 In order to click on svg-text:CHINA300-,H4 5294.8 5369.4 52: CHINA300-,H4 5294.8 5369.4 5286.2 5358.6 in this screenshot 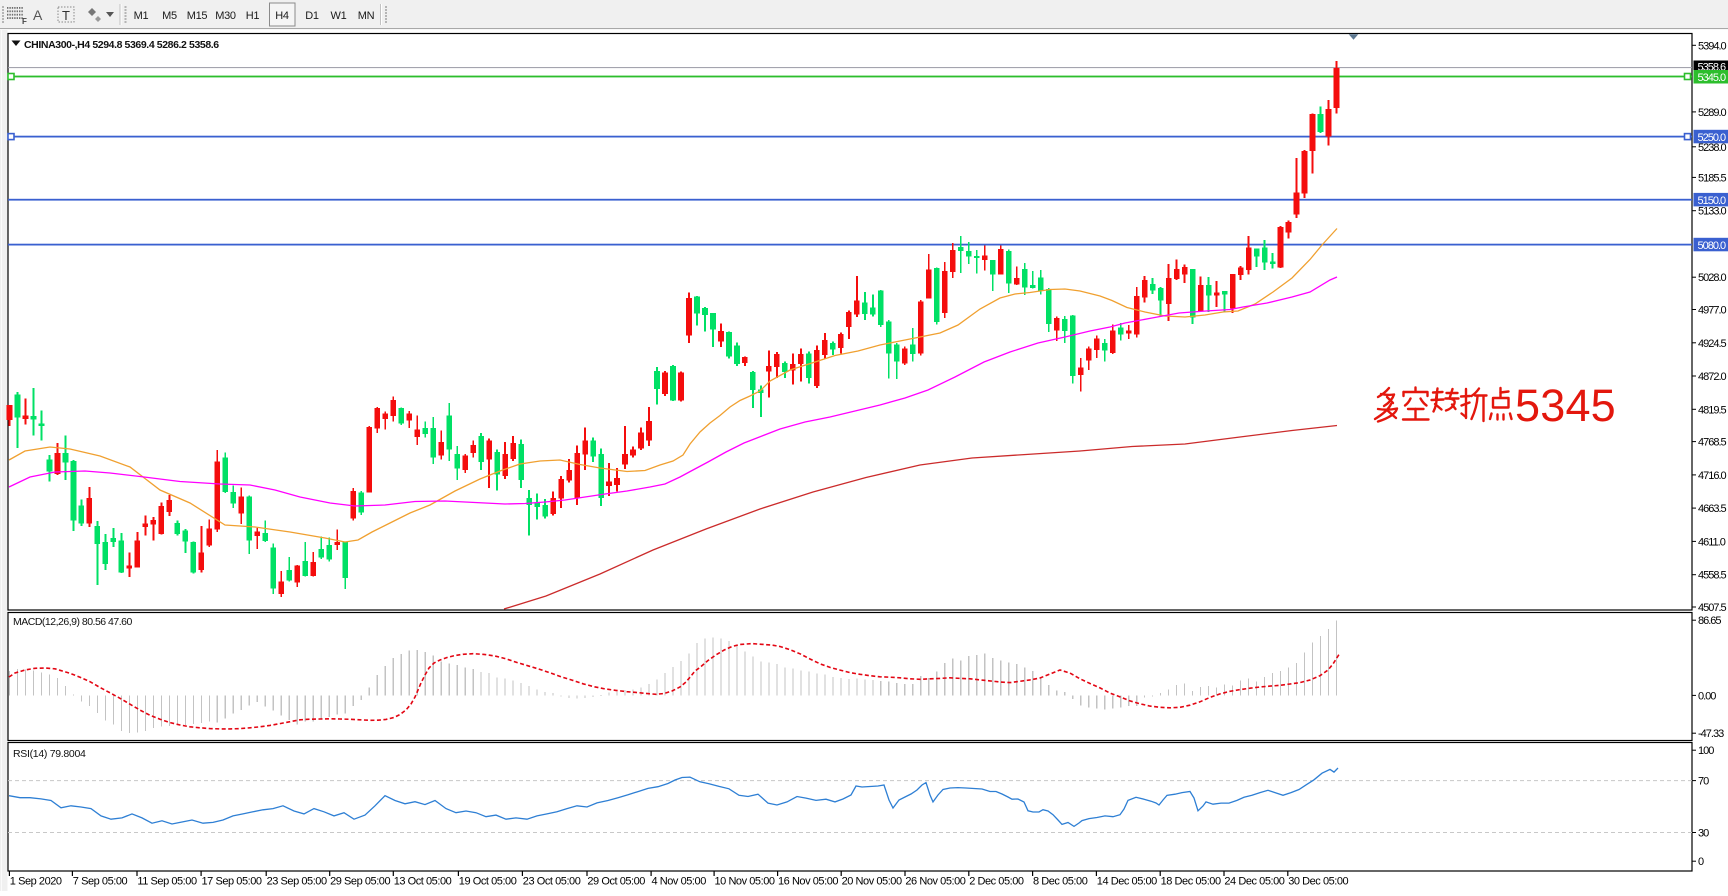, I will do `click(121, 45)`.